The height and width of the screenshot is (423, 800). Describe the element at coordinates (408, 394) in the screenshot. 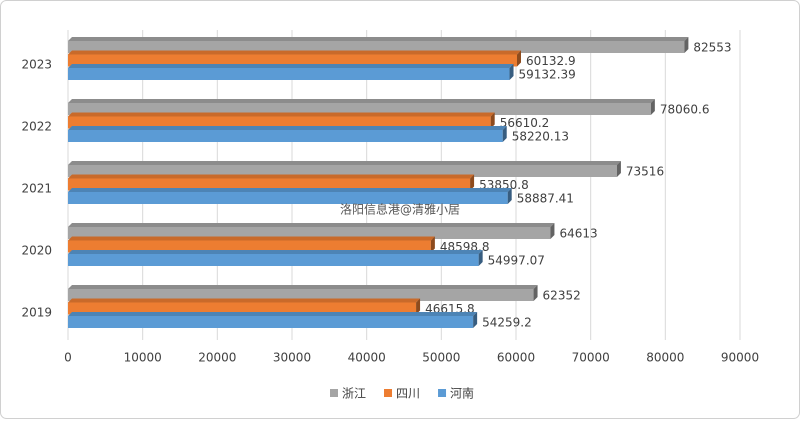

I see `legend-label: 四川` at that location.